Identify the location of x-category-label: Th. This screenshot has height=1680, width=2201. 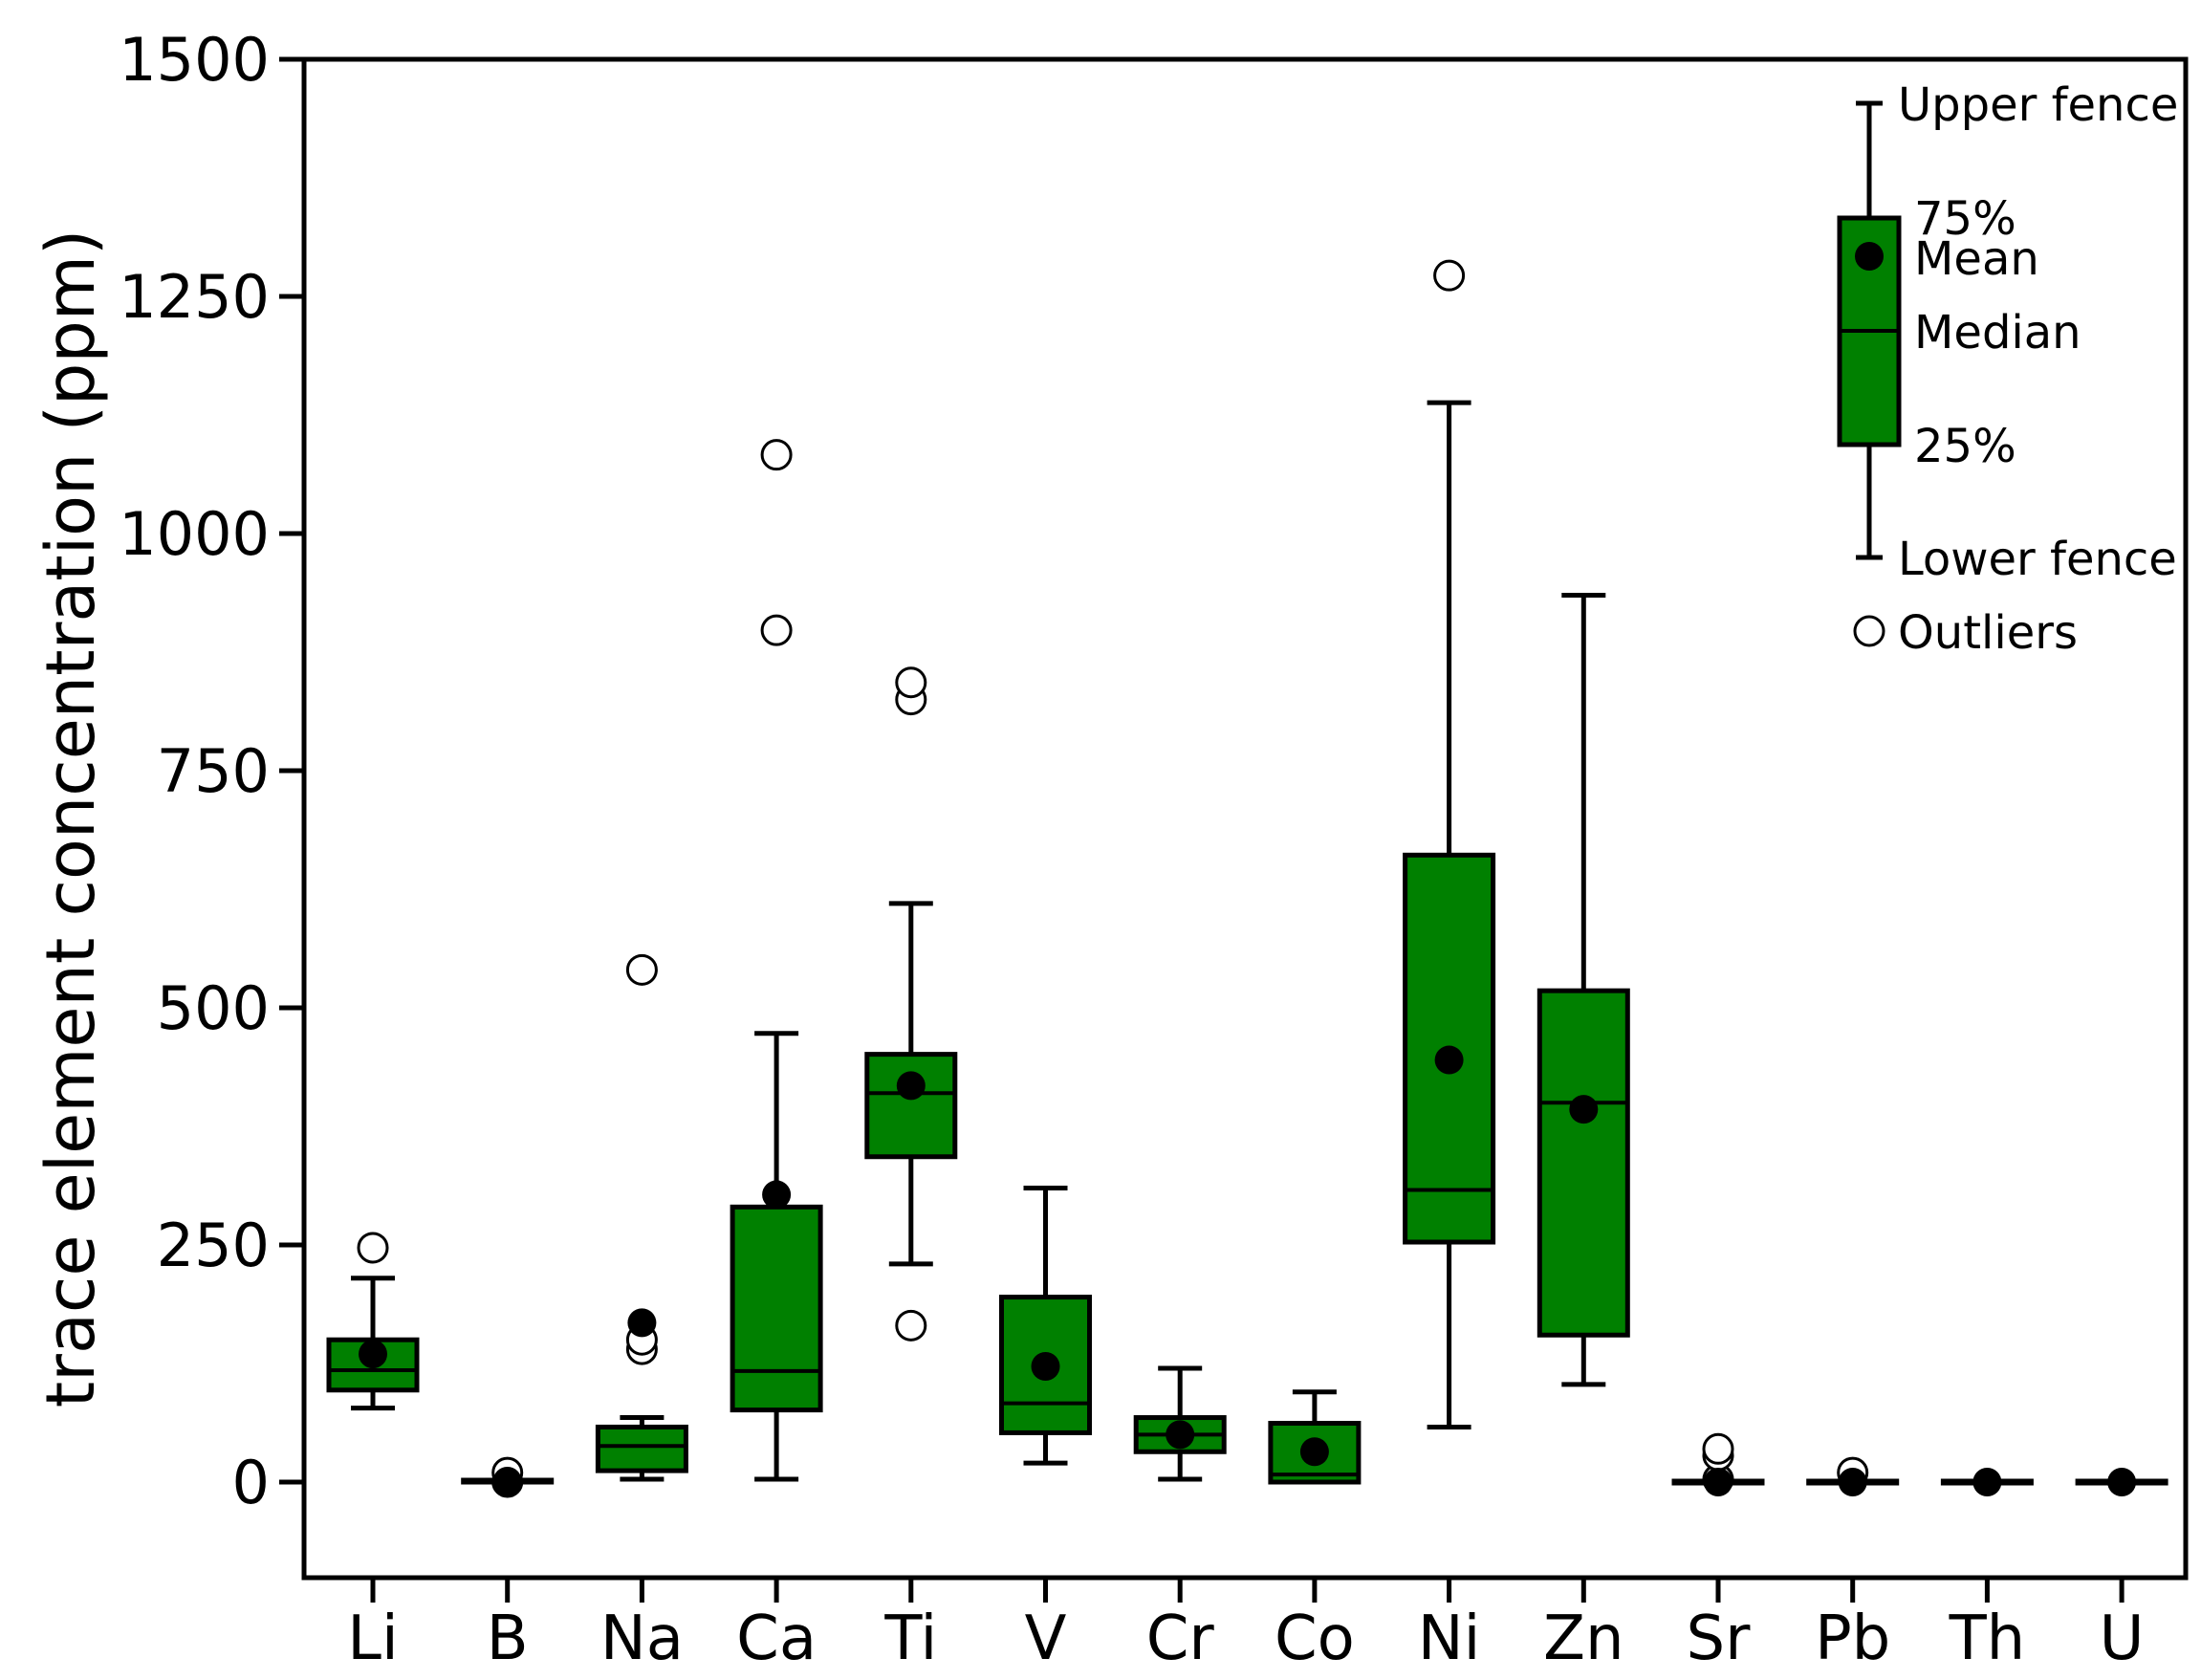
(1987, 1639).